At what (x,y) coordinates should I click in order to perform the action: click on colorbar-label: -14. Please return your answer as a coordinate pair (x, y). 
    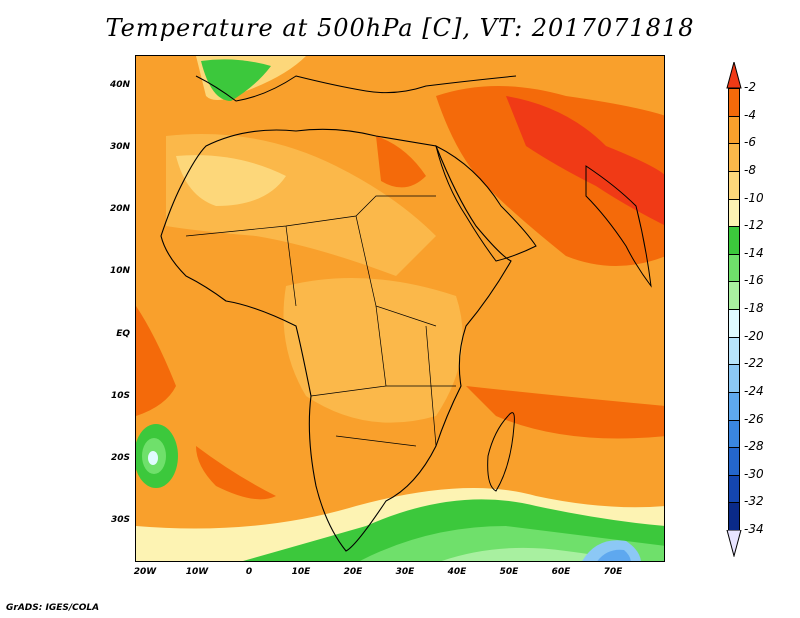
    Looking at the image, I should click on (754, 252).